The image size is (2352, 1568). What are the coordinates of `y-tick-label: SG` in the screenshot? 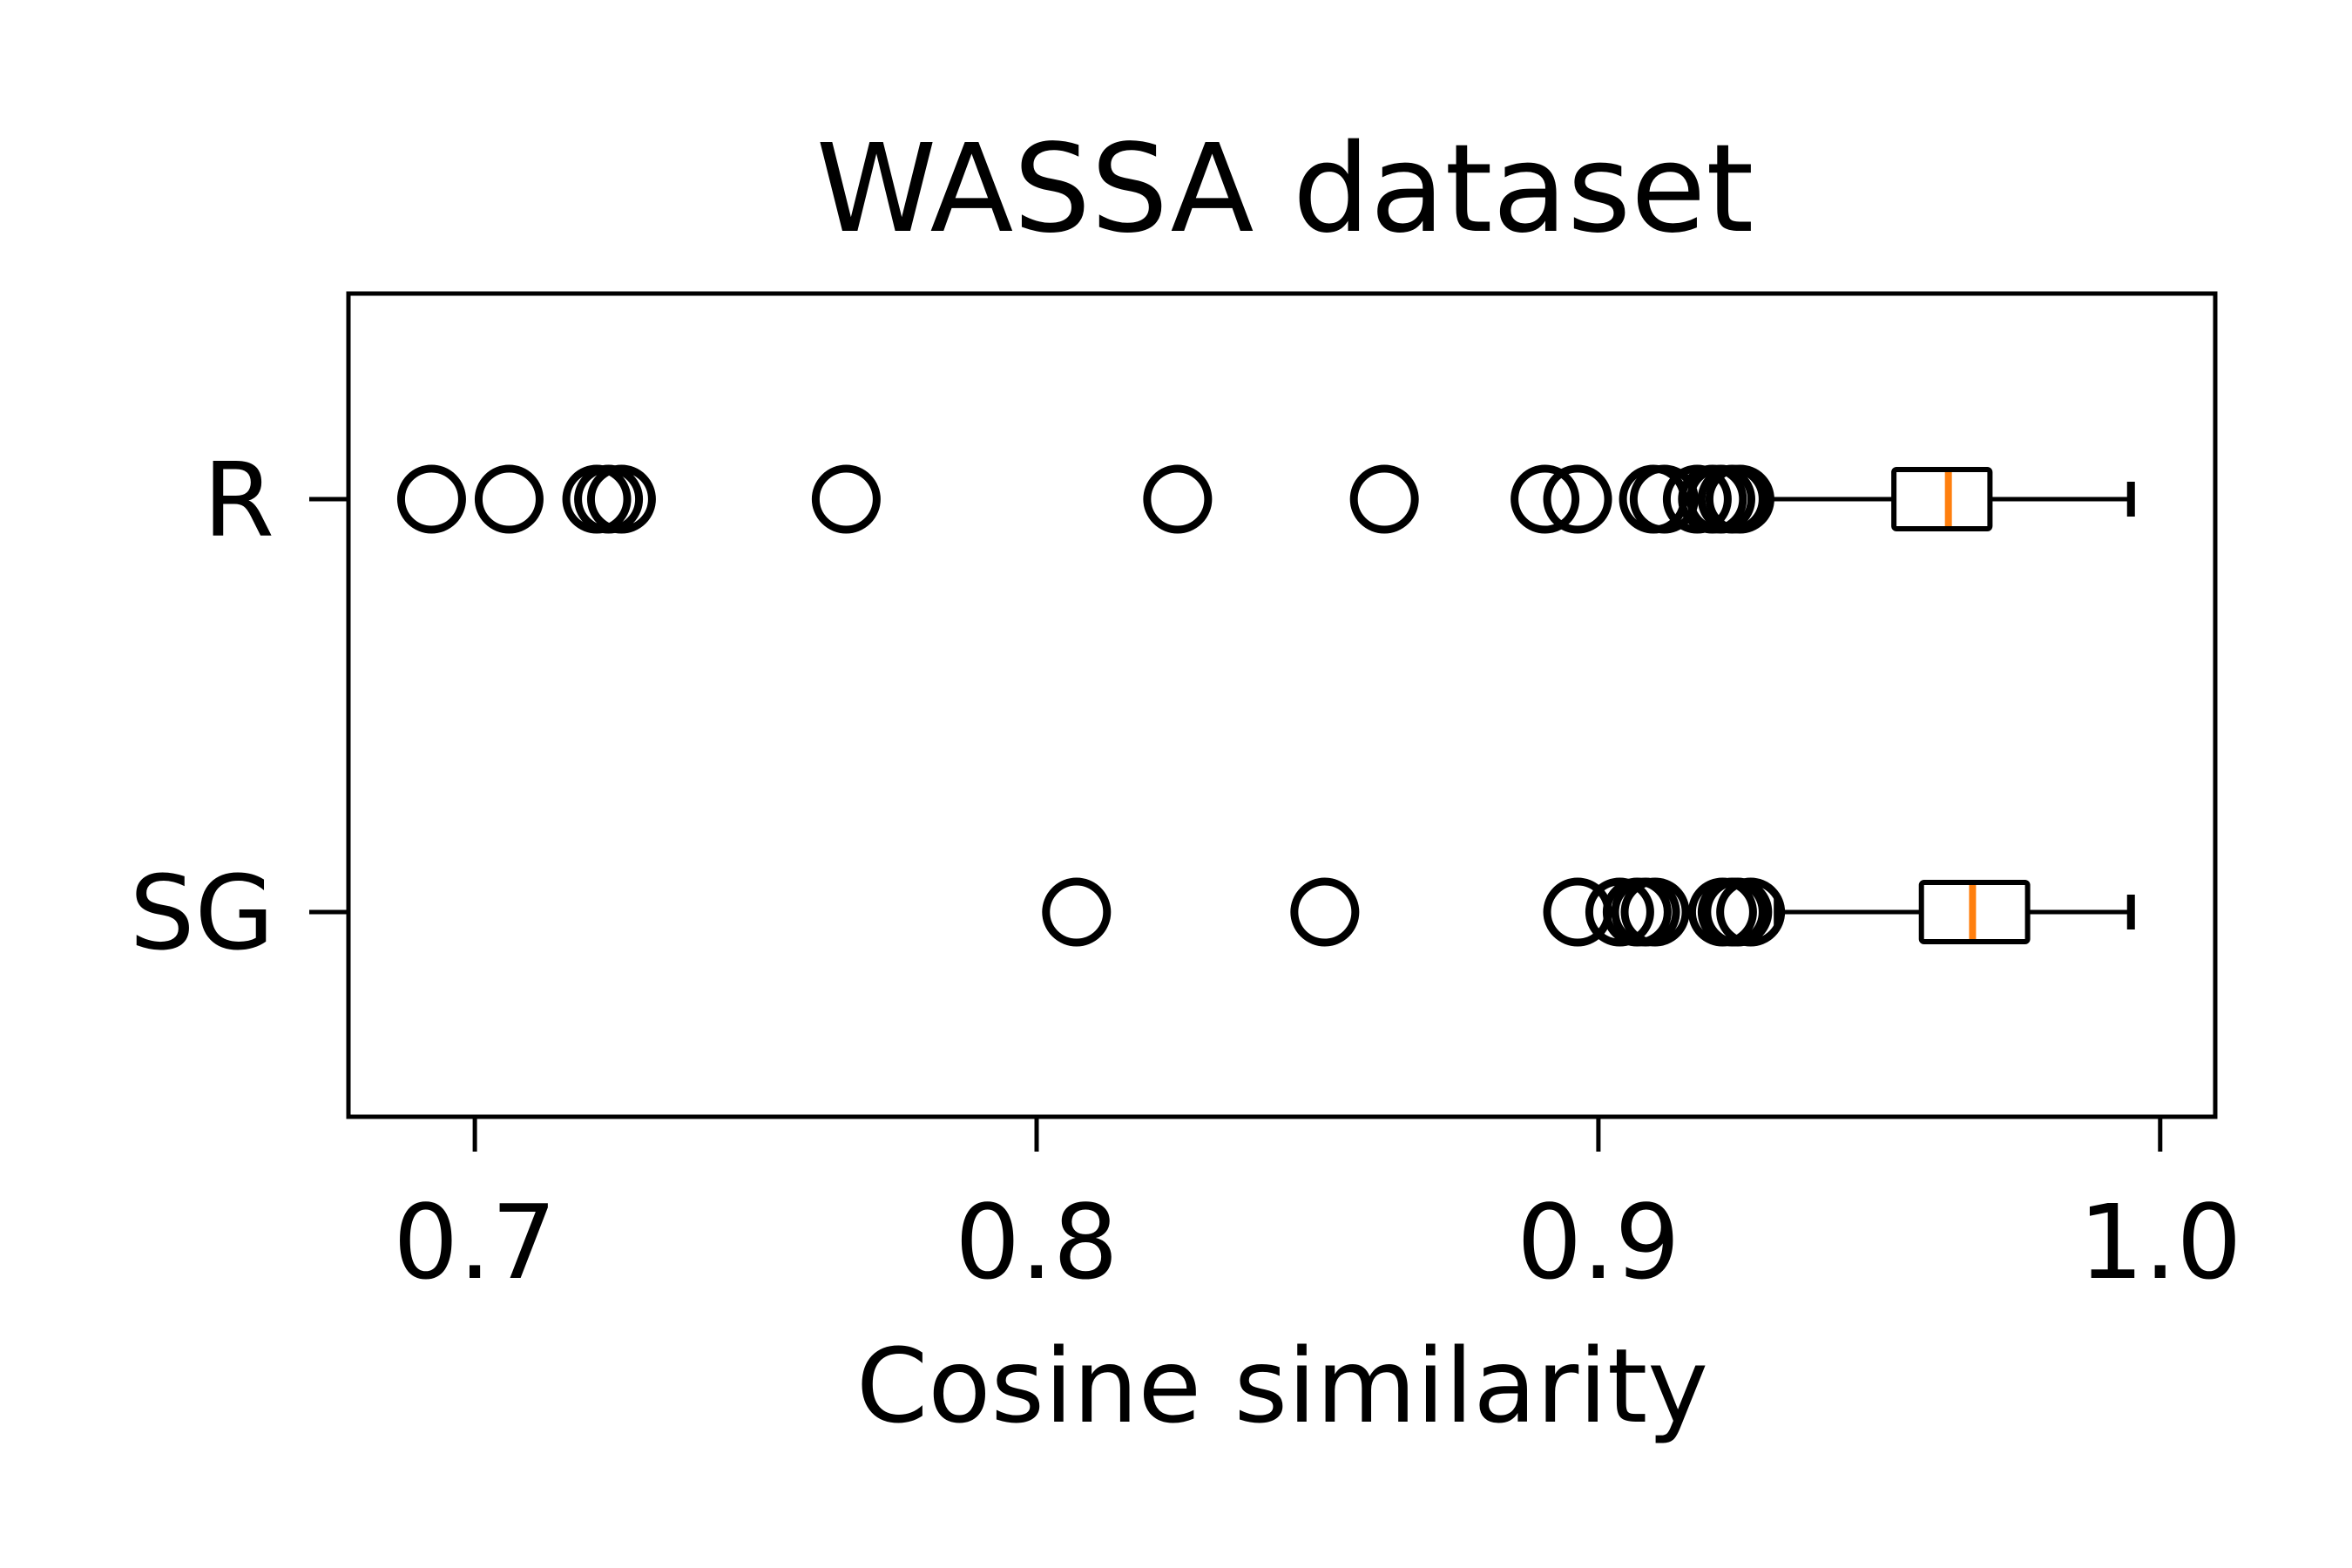 It's located at (202, 913).